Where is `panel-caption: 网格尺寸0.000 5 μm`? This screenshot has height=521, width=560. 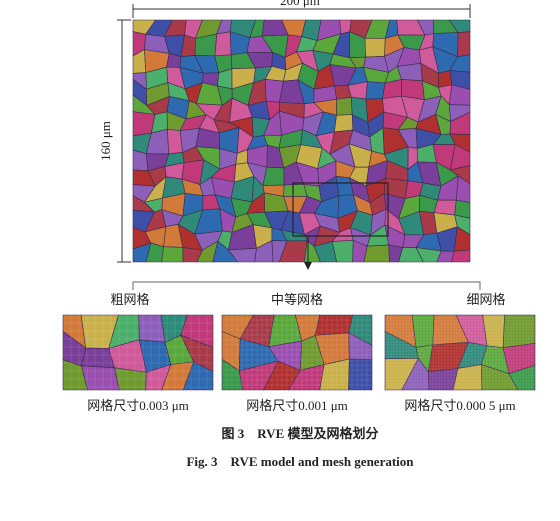
panel-caption: 网格尺寸0.000 5 μm is located at coordinates (459, 405).